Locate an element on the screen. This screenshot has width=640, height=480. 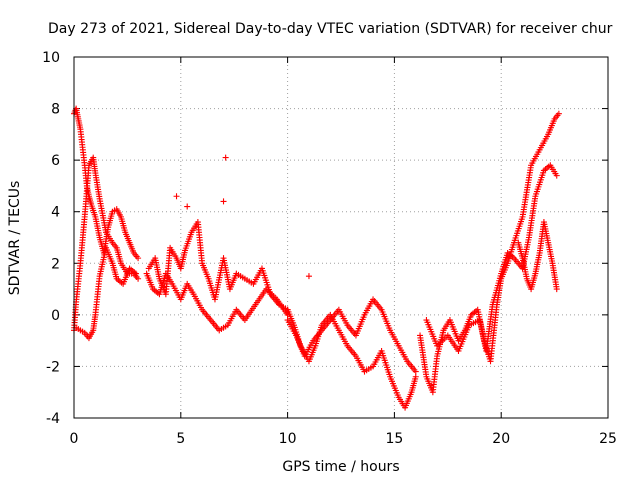
x-tick-label: 10 is located at coordinates (288, 439).